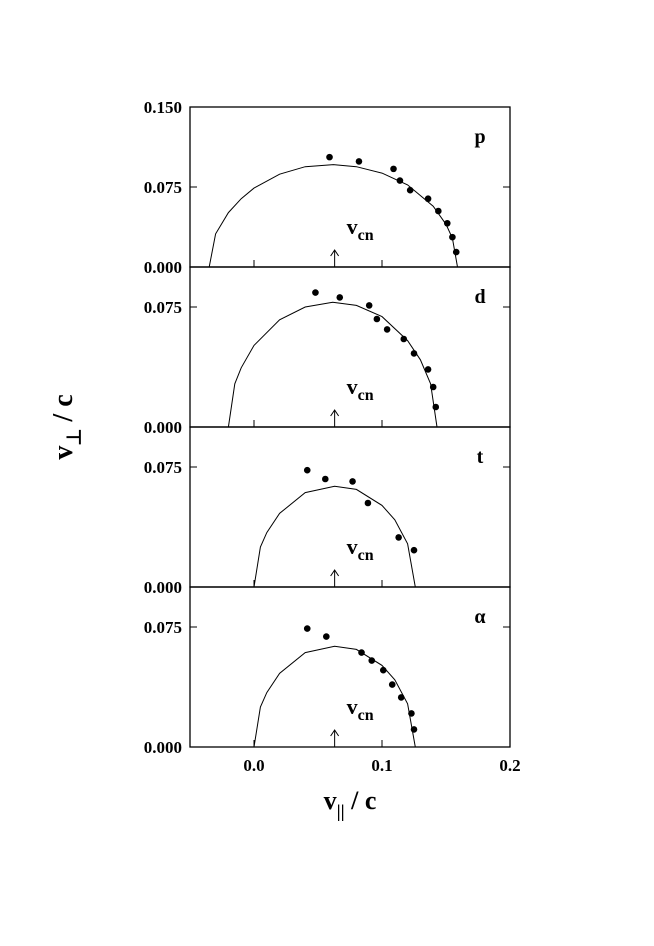 The width and height of the screenshot is (654, 946). What do you see at coordinates (479, 137) in the screenshot?
I see `panel-label: p` at bounding box center [479, 137].